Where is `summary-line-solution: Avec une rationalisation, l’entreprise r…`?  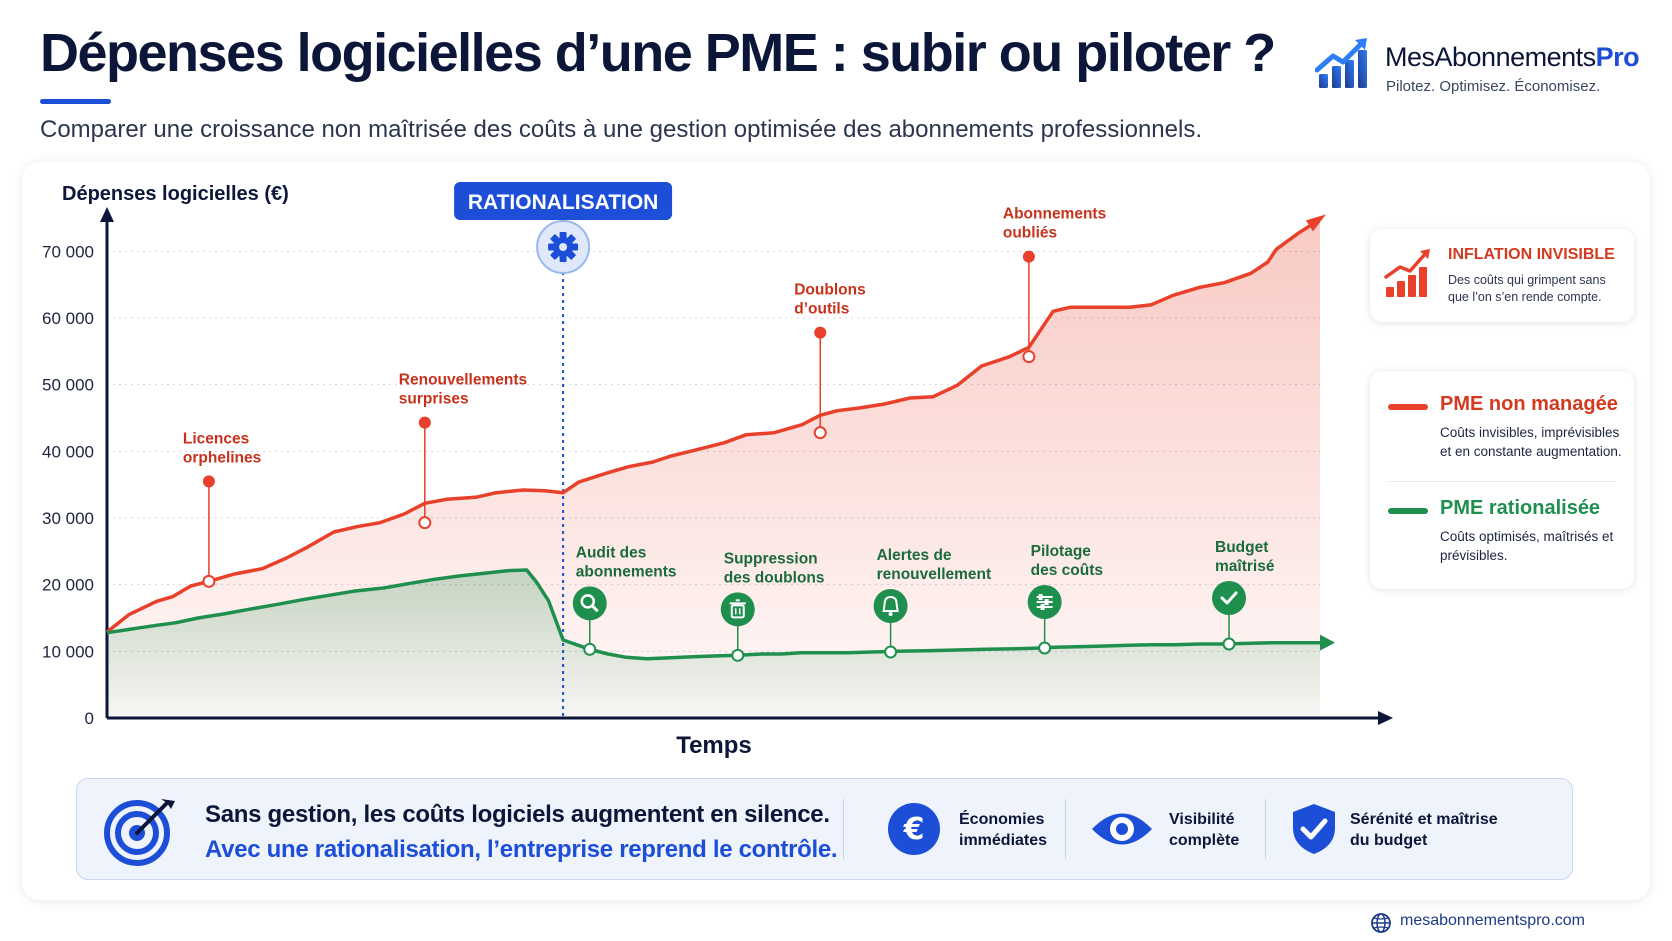 summary-line-solution: Avec une rationalisation, l’entreprise r… is located at coordinates (521, 849).